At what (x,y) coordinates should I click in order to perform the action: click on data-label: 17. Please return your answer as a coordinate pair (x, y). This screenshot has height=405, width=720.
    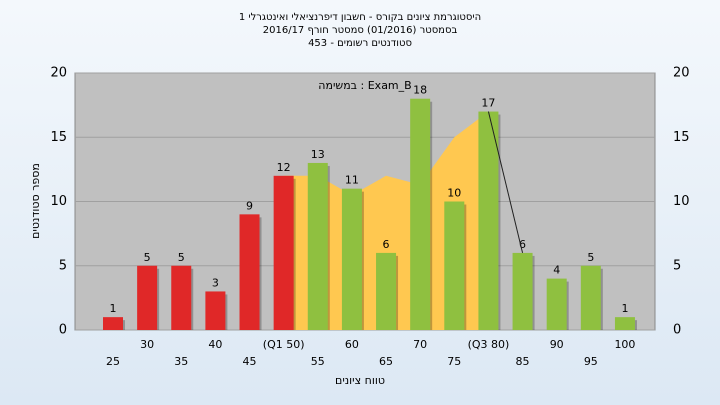
    Looking at the image, I should click on (488, 103).